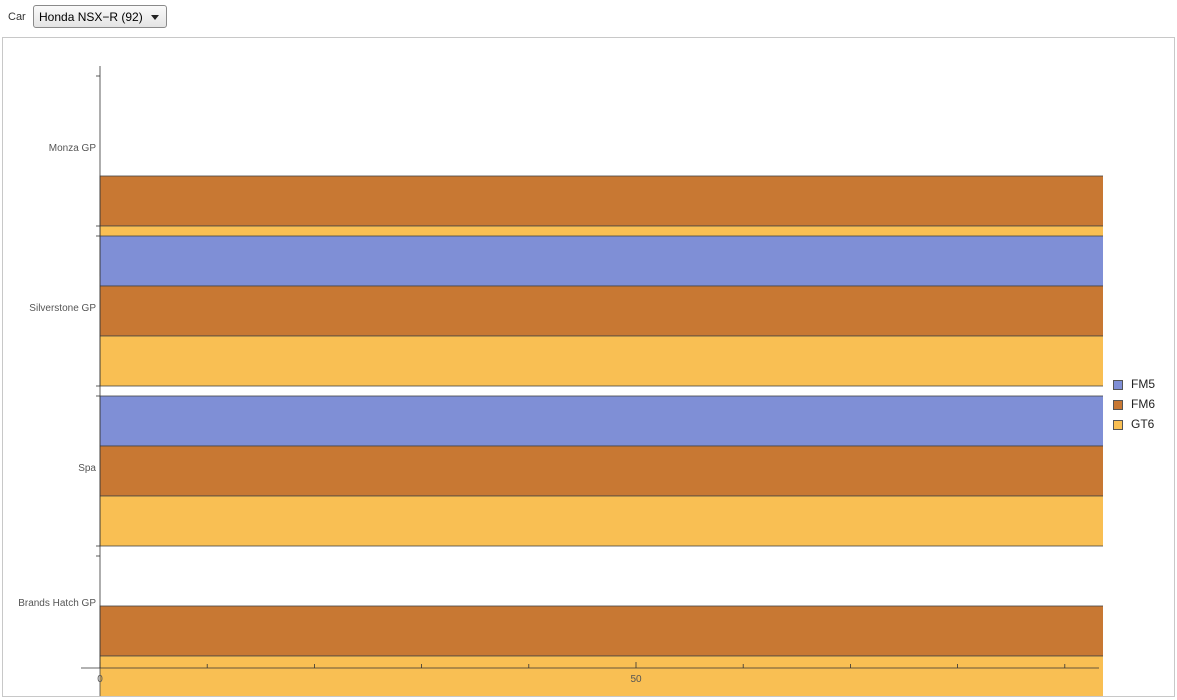 Image resolution: width=1177 pixels, height=700 pixels. Describe the element at coordinates (1143, 424) in the screenshot. I see `legend-label-gt6: GT6` at that location.